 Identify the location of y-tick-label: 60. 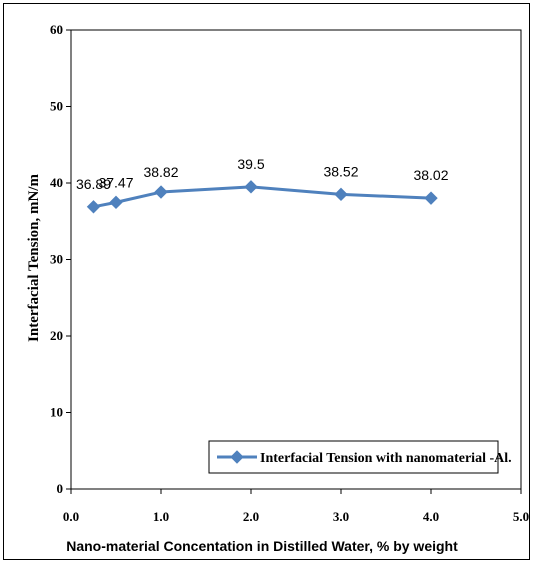
(56, 29).